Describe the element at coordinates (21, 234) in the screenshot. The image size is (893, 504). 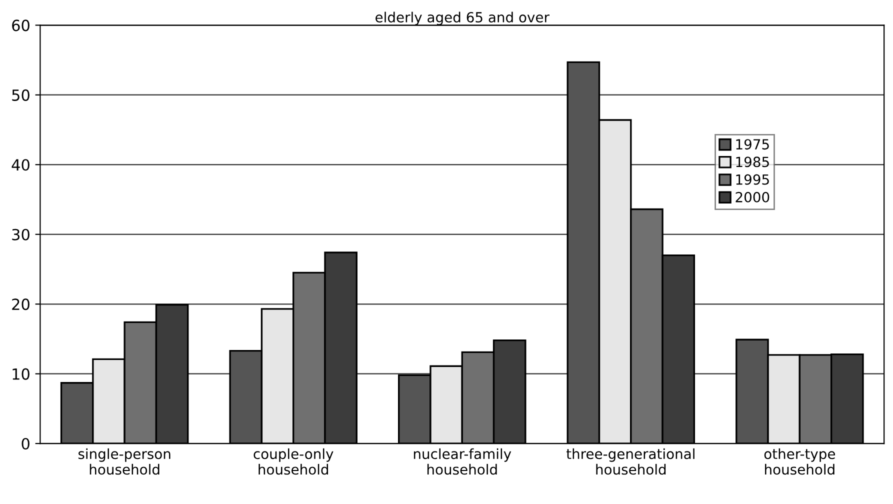
I see `y-tick-label: 30` at that location.